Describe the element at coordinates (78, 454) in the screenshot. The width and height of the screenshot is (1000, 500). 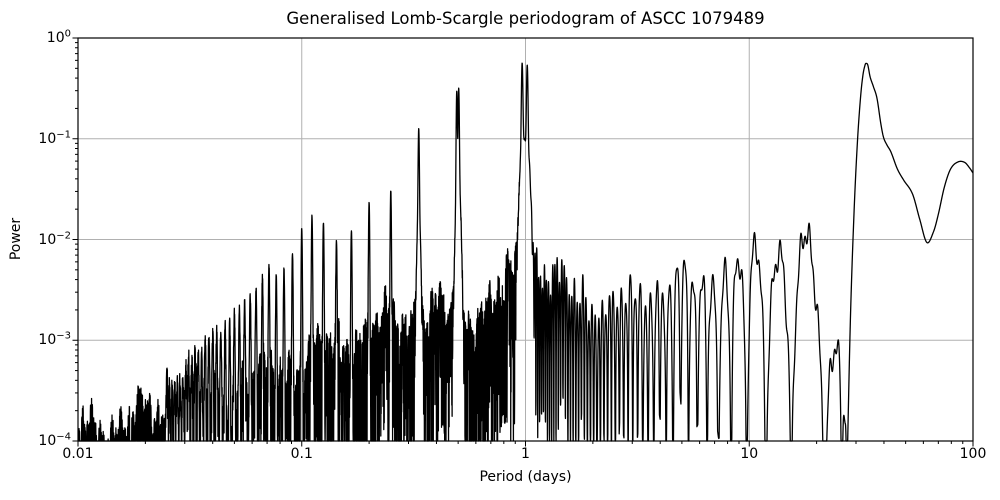
I see `x-tick-label: 0.01` at that location.